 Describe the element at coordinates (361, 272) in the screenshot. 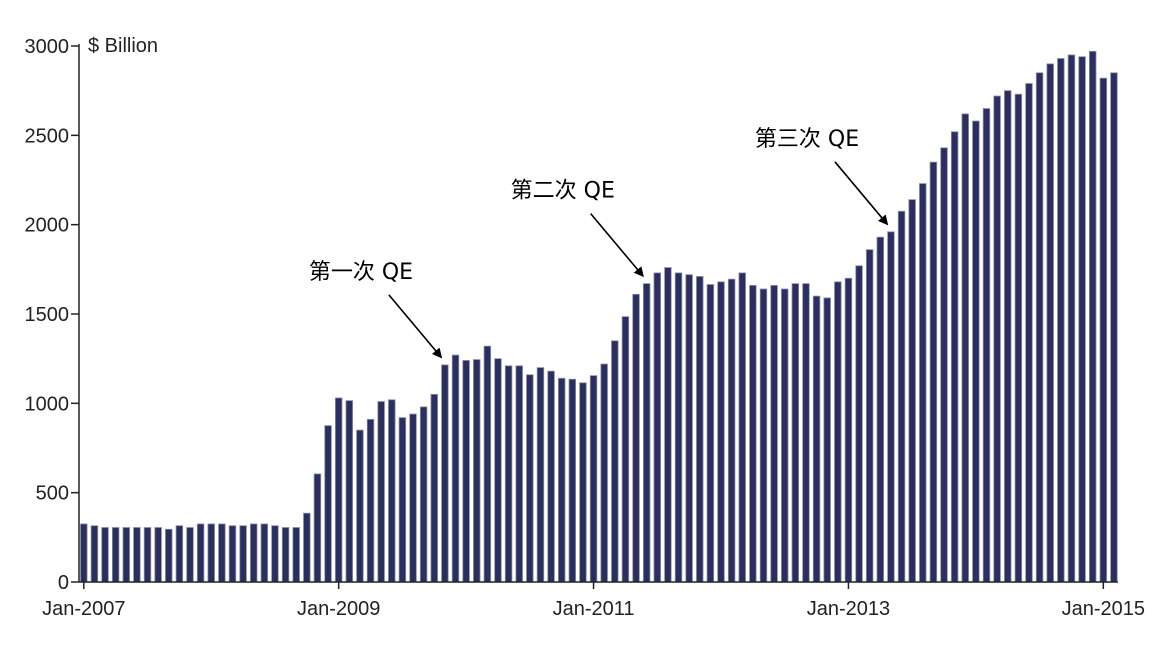

I see `annotation-label-1: 第一次 QE` at that location.